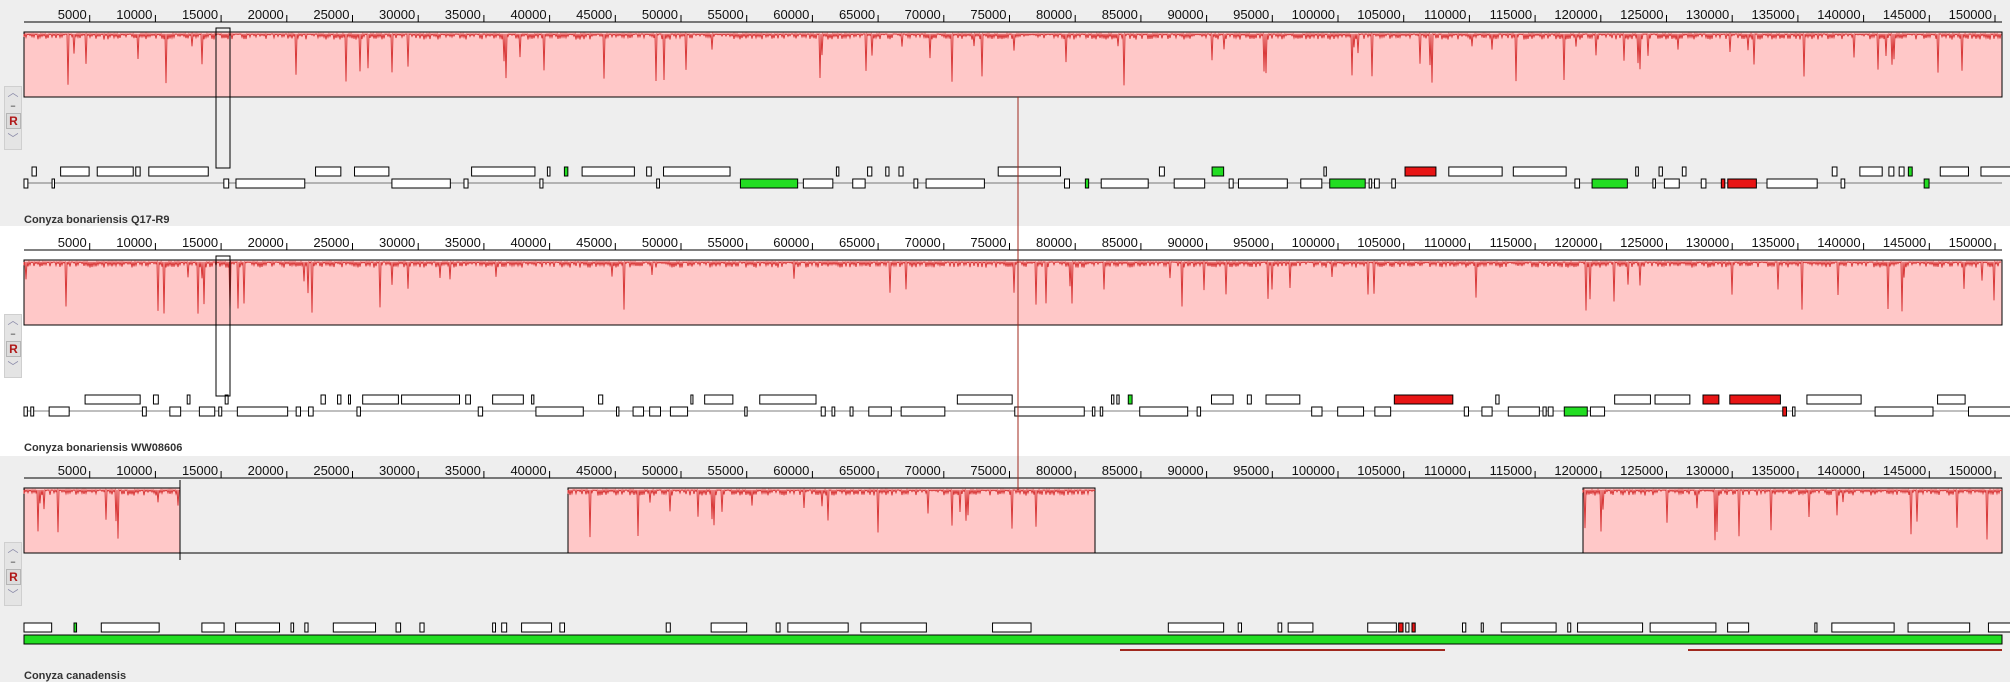  What do you see at coordinates (103, 448) in the screenshot?
I see `sequence-name-2: Conyza bonariensis WW08606` at bounding box center [103, 448].